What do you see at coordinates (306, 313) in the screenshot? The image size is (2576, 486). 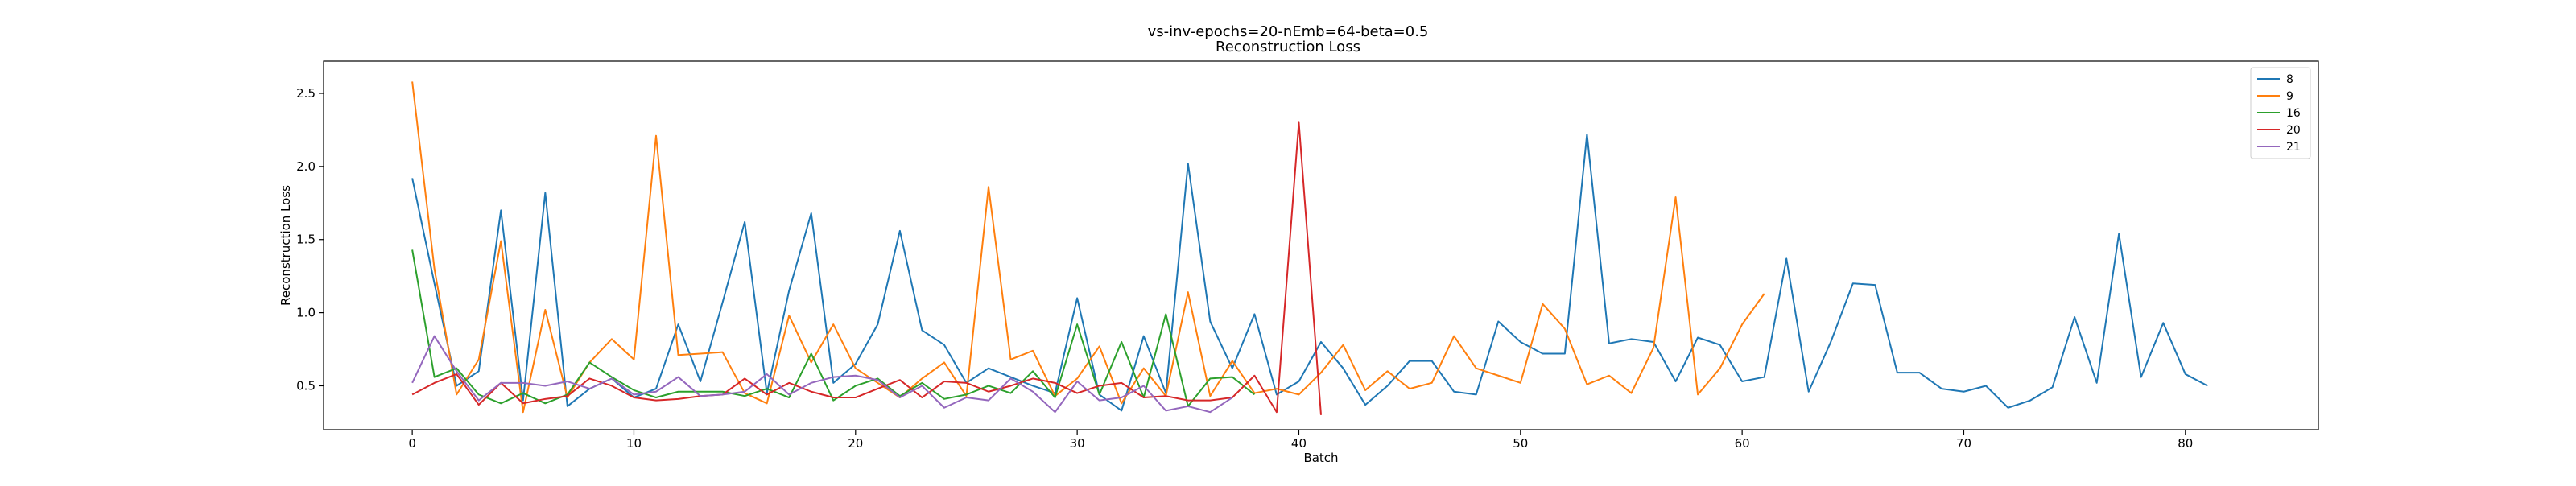 I see `y-tick-label: 1.0` at bounding box center [306, 313].